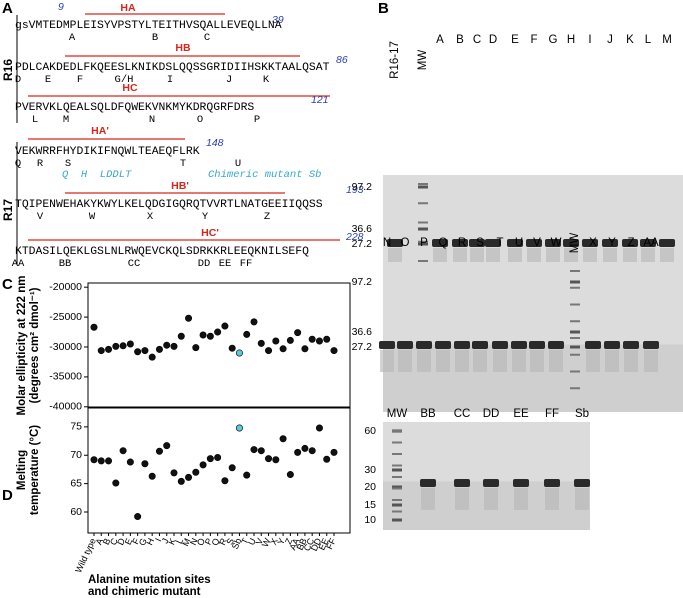  I want to click on x-tick-label: Y, so click(281, 542).